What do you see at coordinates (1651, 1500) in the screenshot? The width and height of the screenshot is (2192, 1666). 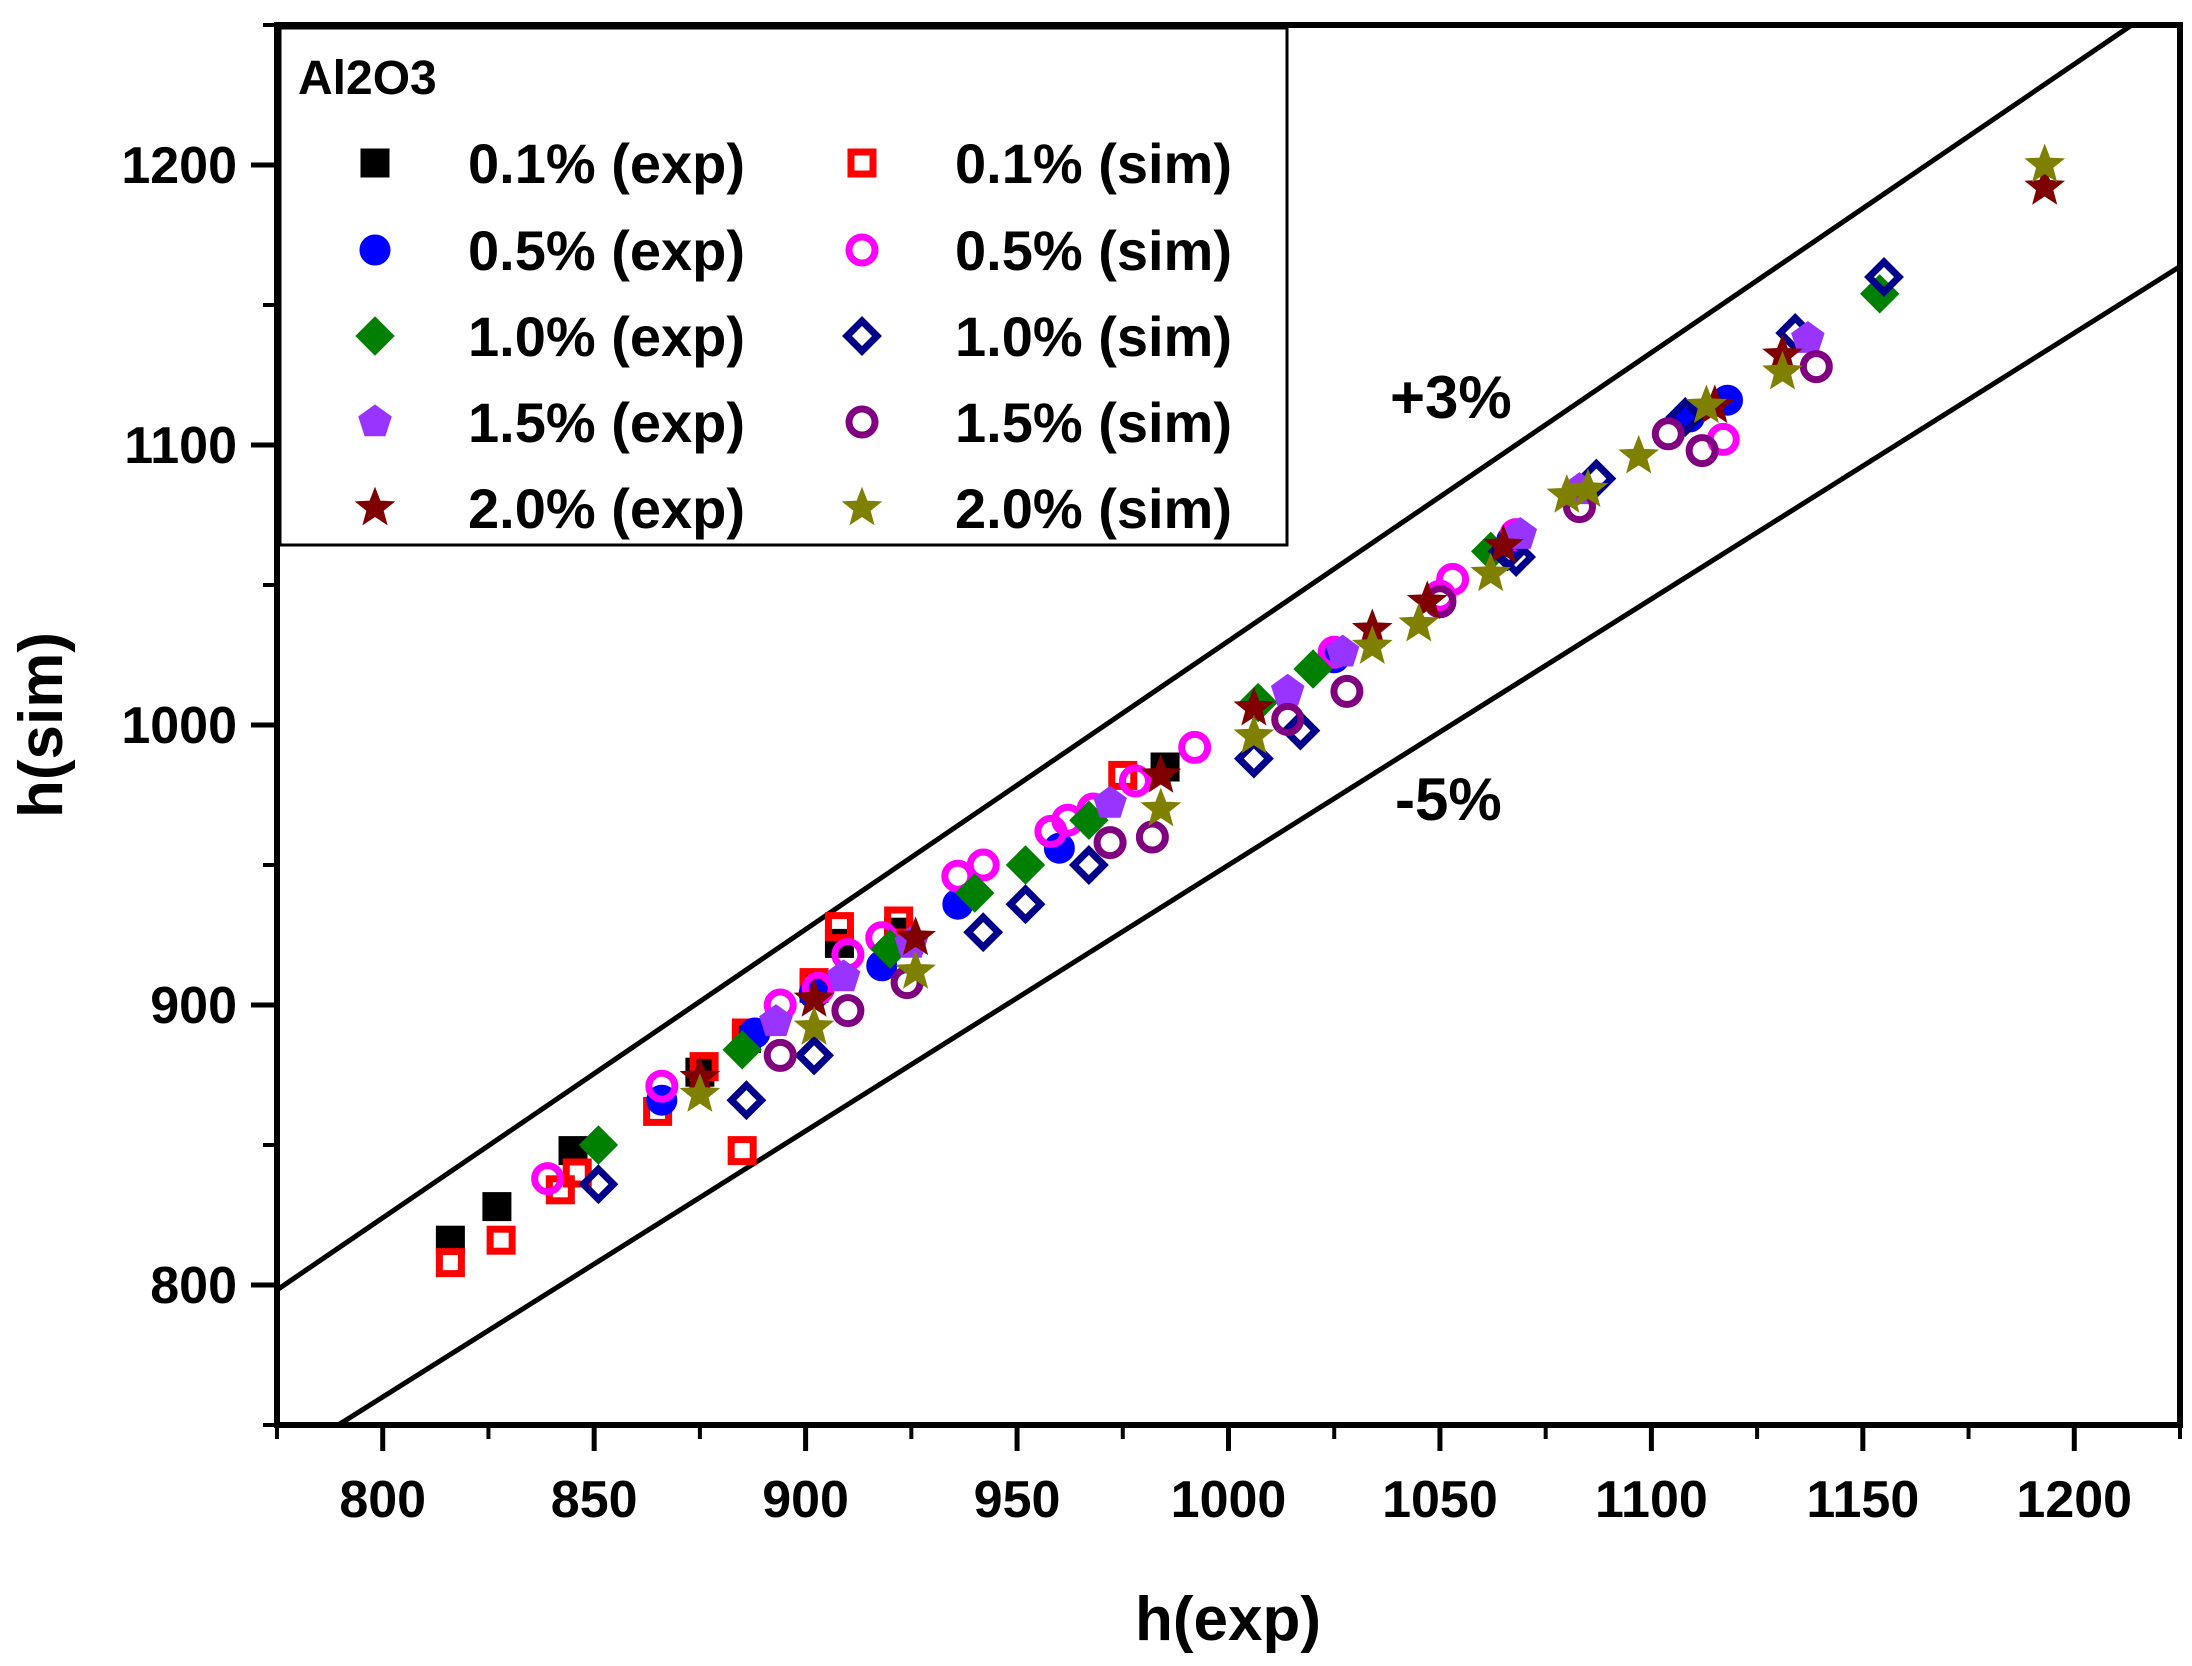 I see `x-tick-label: 1100` at bounding box center [1651, 1500].